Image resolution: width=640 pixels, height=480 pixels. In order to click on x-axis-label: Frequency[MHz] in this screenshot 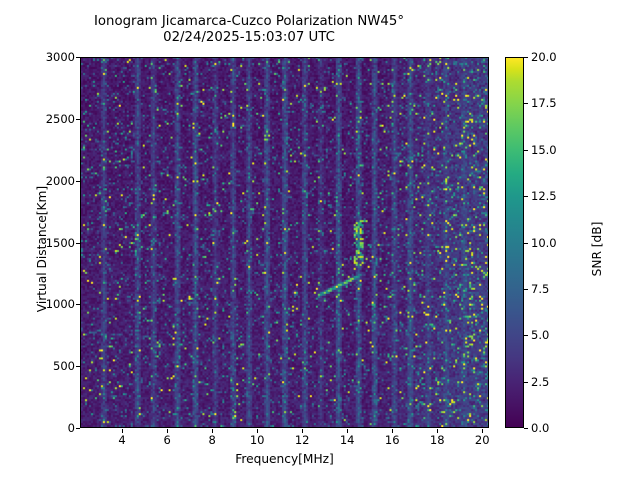, I will do `click(284, 459)`.